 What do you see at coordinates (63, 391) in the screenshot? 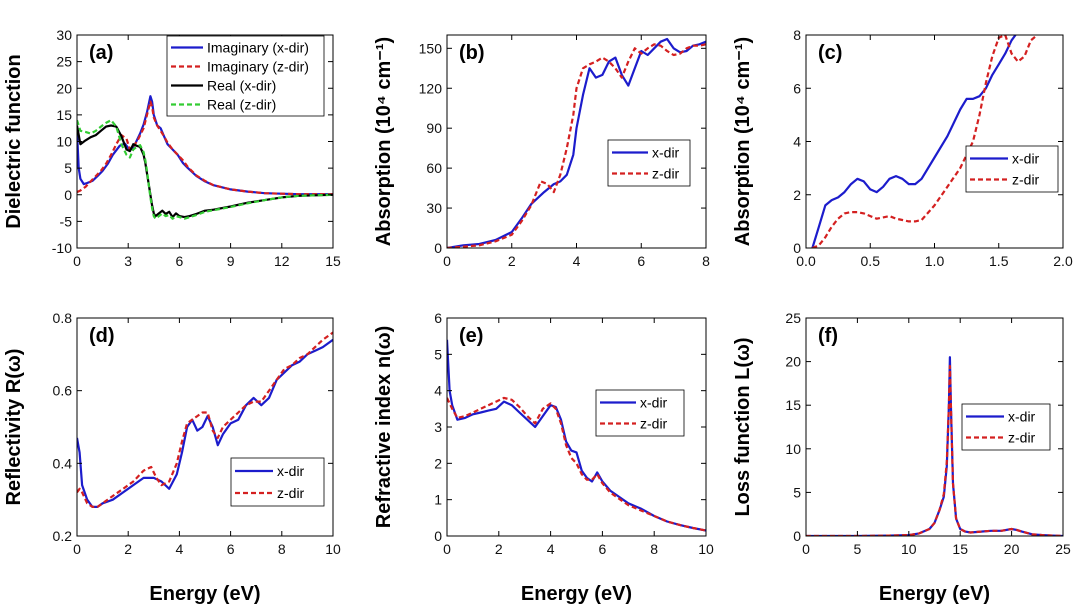
I see `y-tick-label: 0.6` at bounding box center [63, 391].